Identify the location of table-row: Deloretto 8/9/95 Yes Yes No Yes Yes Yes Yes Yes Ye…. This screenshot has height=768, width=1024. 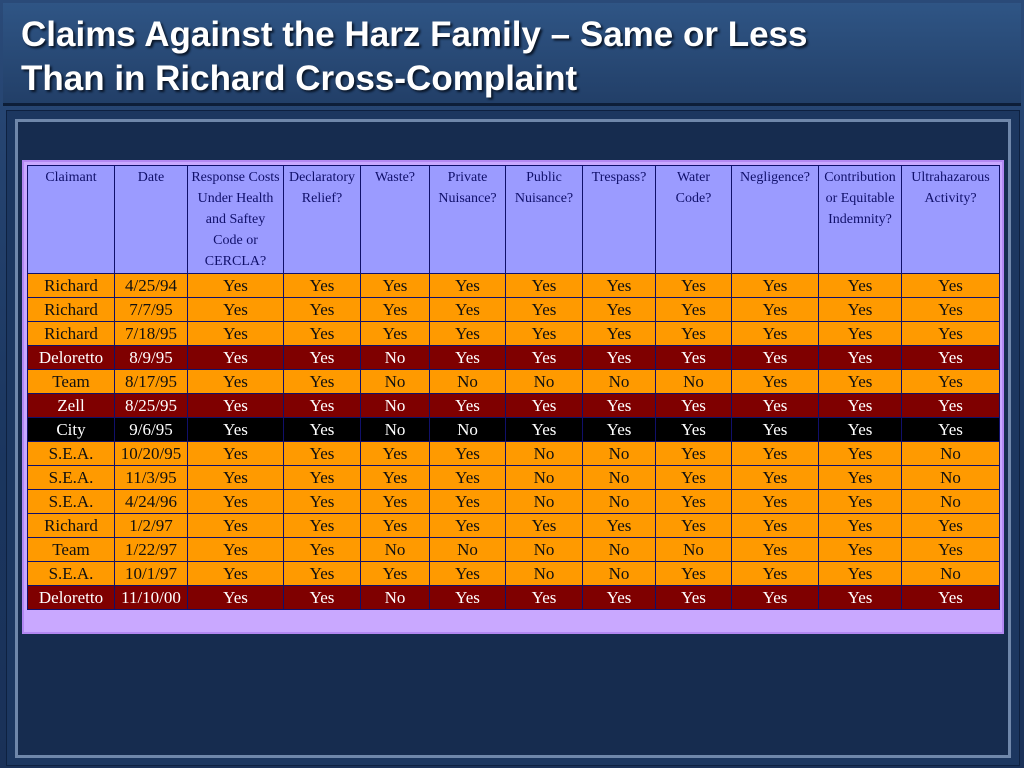
(513, 357).